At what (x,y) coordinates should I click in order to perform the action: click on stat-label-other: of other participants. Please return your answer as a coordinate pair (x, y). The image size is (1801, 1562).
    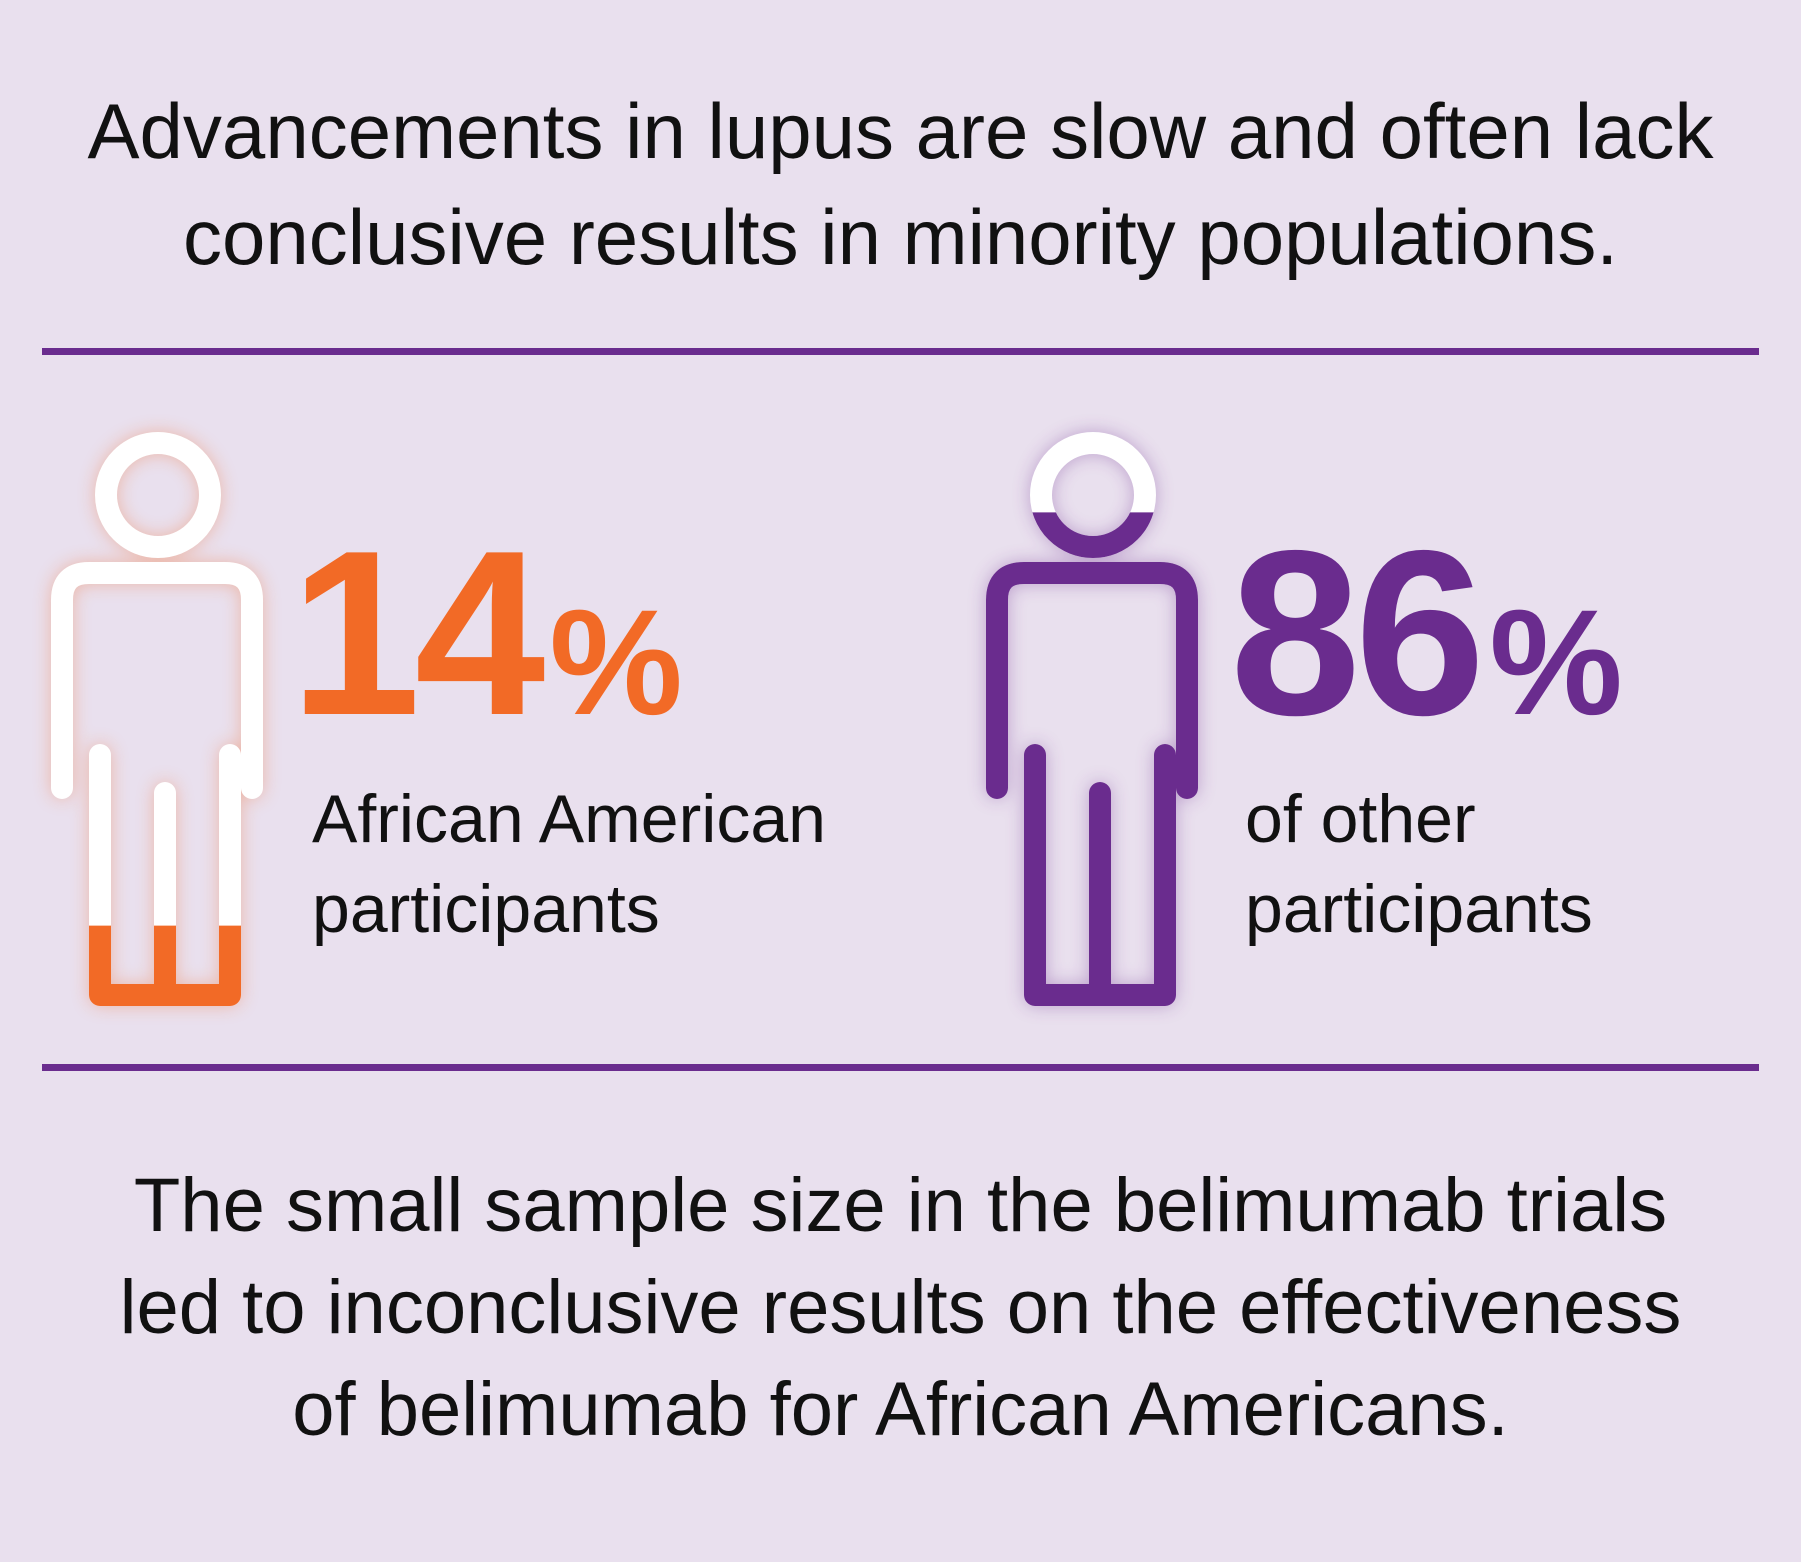
    Looking at the image, I should click on (1419, 864).